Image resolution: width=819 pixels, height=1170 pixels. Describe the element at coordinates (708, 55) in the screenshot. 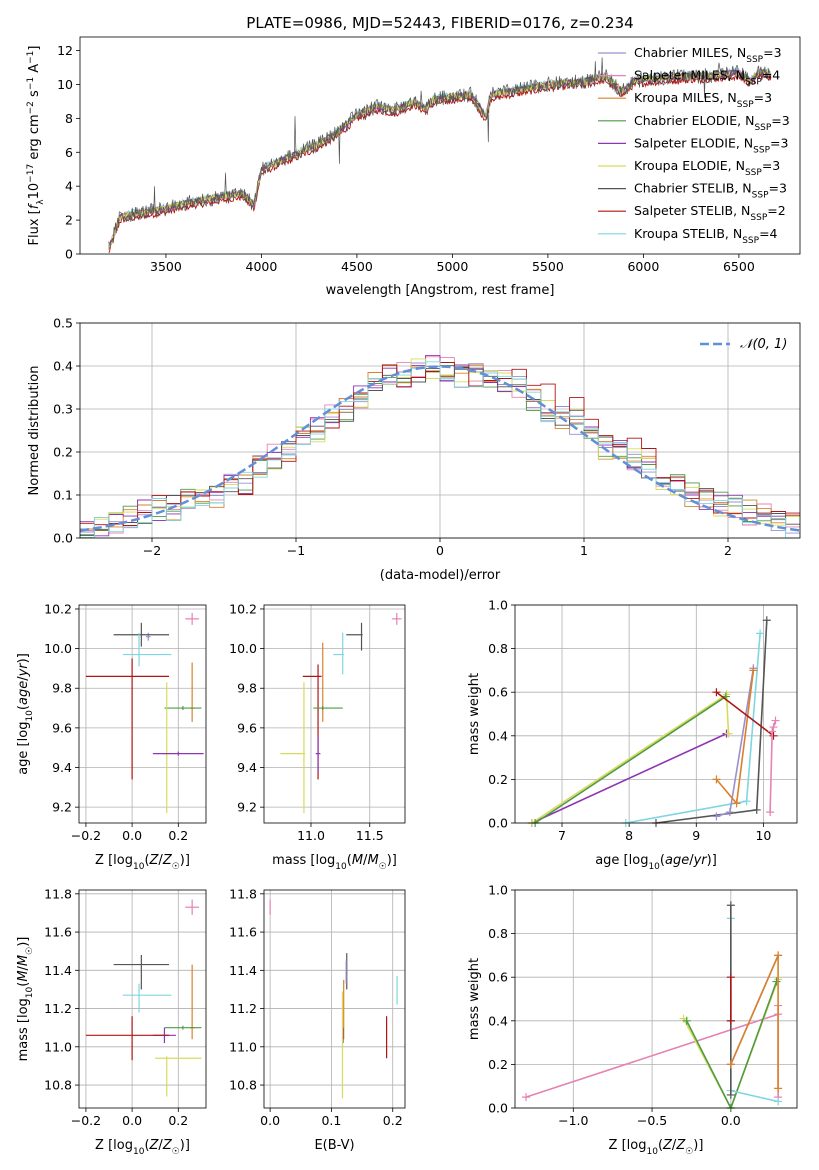

I see `legend-label: Chabrier MILES, NSSP=3` at that location.